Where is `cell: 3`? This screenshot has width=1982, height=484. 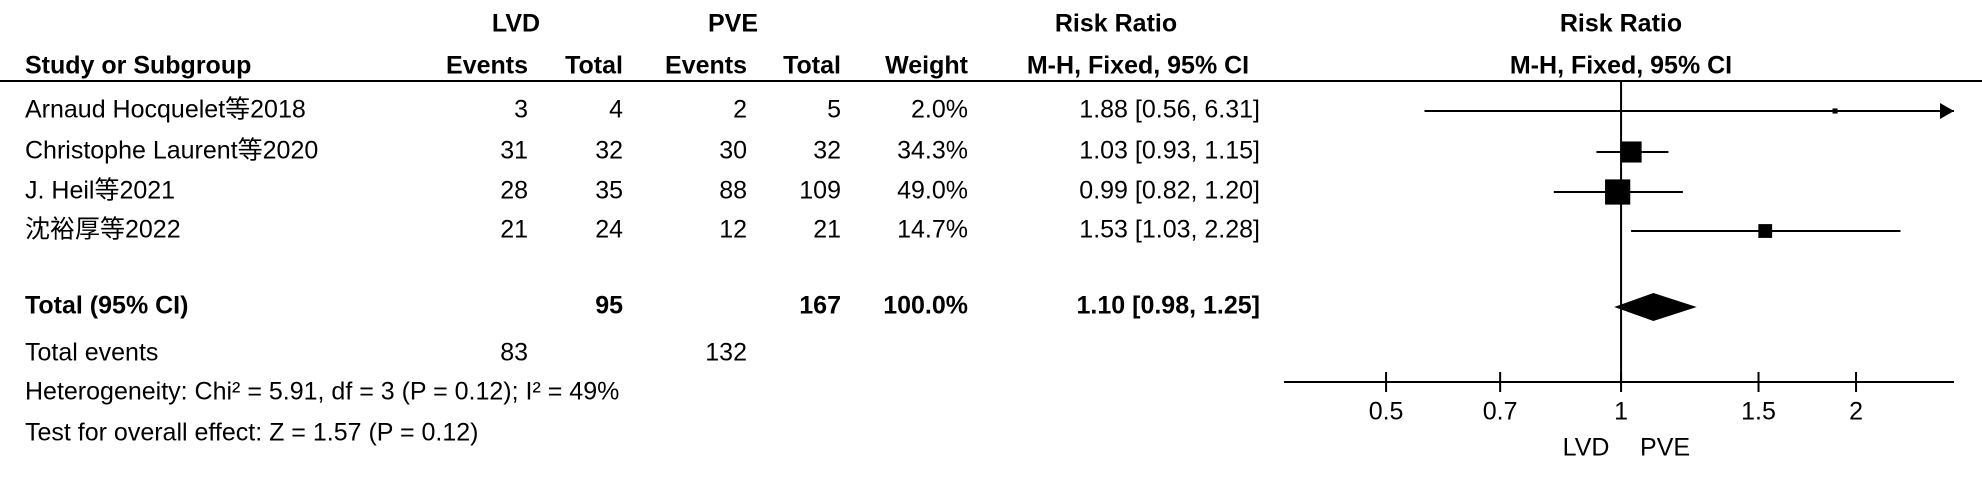 cell: 3 is located at coordinates (521, 110).